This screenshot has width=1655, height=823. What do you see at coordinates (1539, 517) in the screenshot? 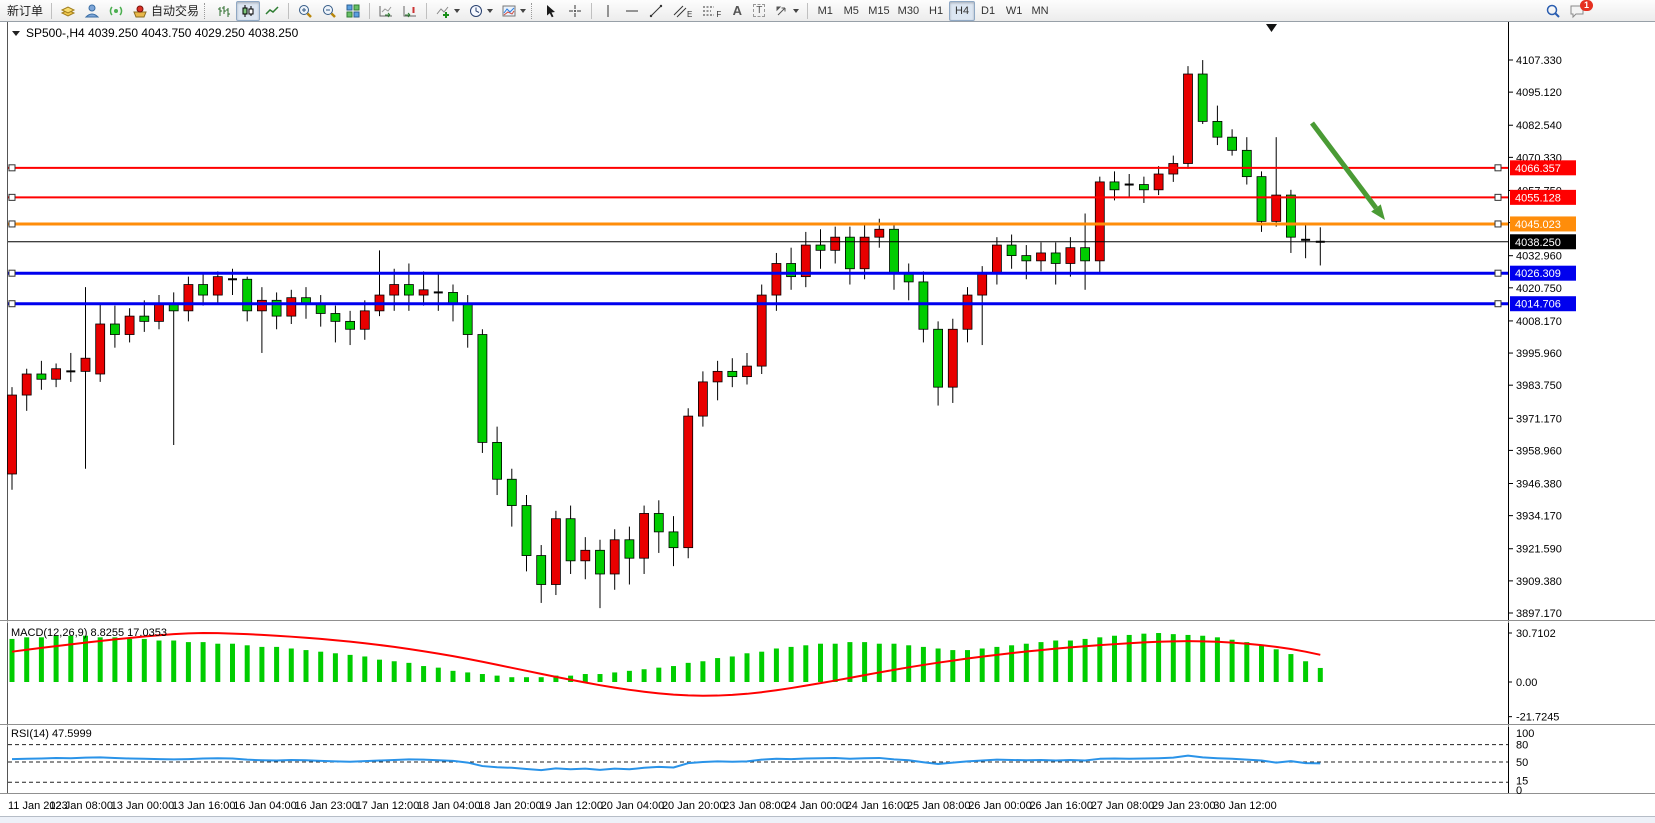
I see `price-axis-label: 3934.170` at bounding box center [1539, 517].